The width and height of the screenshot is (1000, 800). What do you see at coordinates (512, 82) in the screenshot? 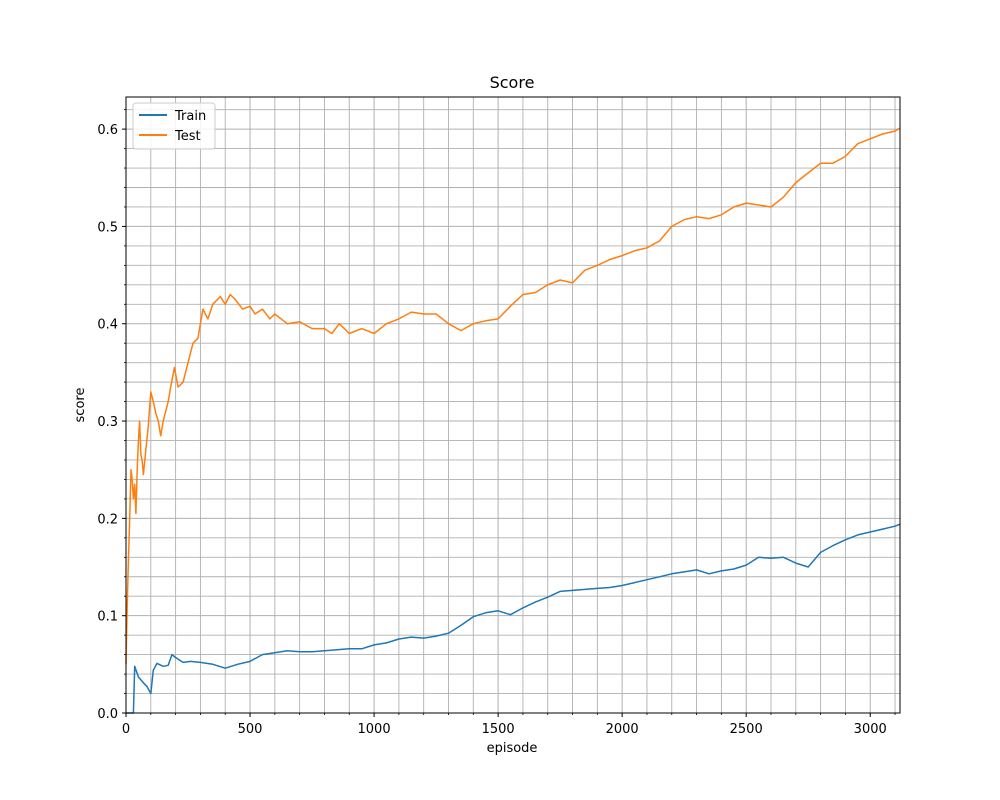
I see `chart-title: Score` at bounding box center [512, 82].